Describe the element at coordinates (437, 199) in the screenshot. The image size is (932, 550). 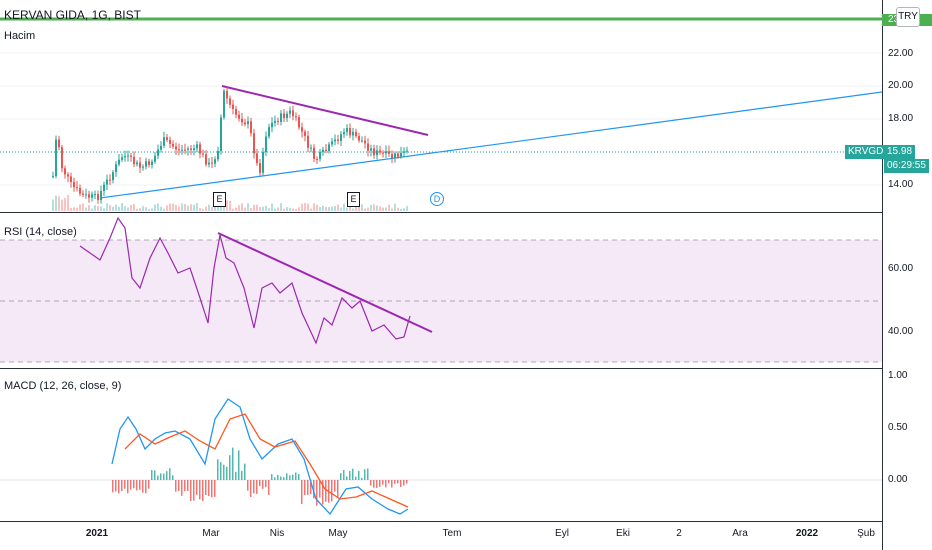
I see `dividend-marker: D` at that location.